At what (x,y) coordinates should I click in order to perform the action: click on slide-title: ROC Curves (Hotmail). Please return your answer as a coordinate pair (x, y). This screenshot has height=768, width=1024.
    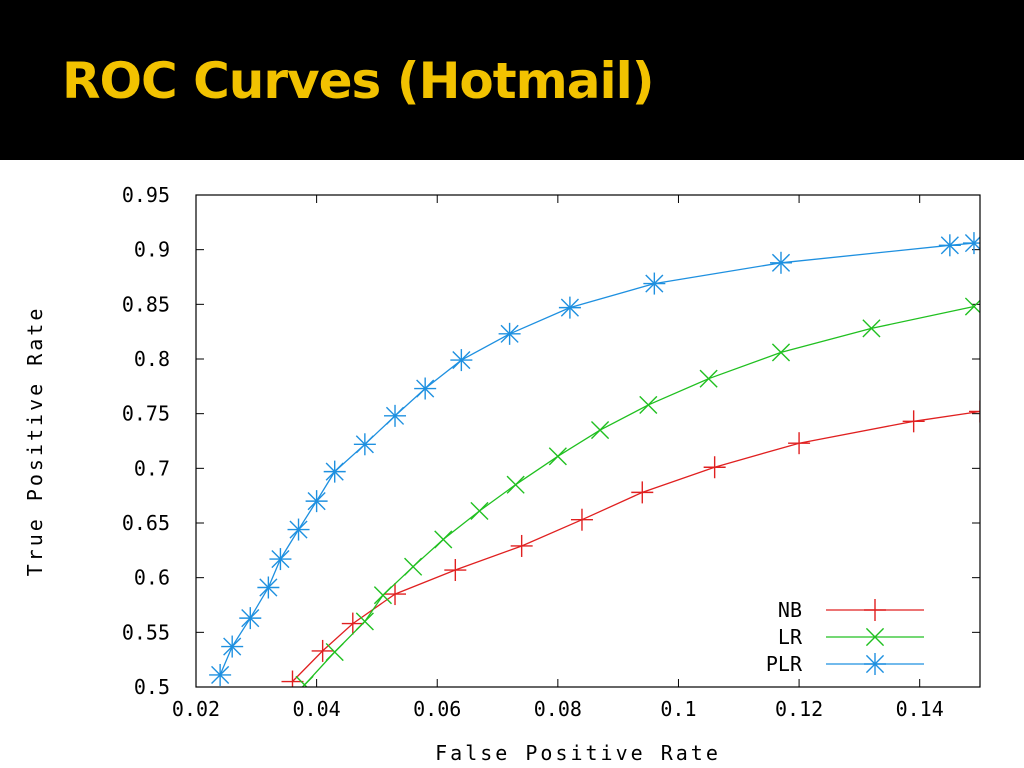
    Looking at the image, I should click on (358, 81).